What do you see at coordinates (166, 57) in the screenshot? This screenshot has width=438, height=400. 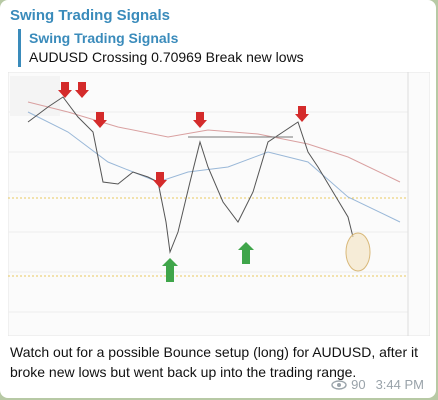 I see `quote-text: AUDUSD Crossing 0.70969 Break new lows` at bounding box center [166, 57].